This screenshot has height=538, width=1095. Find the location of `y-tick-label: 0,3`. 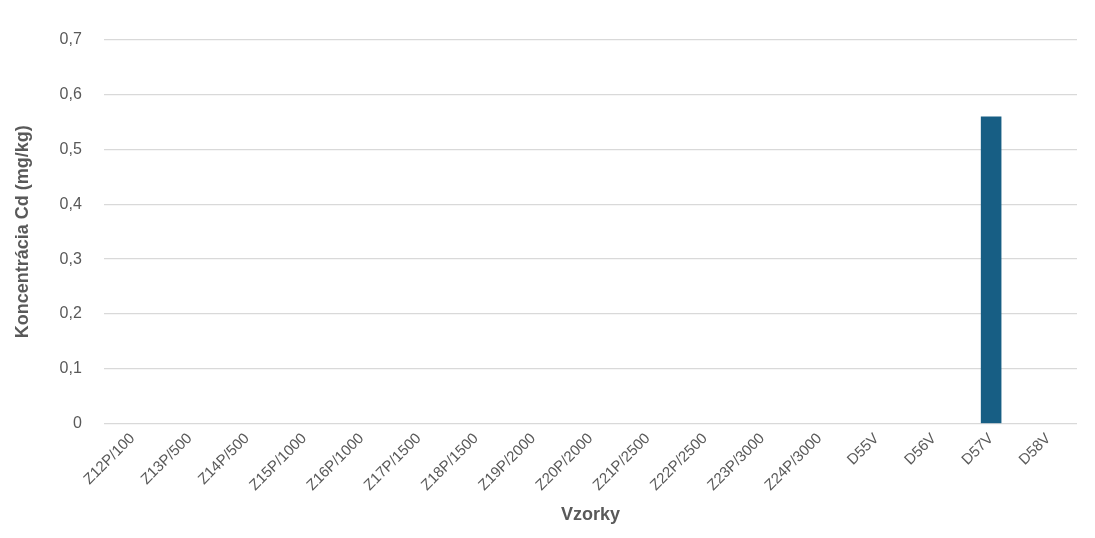

y-tick-label: 0,3 is located at coordinates (70, 258).